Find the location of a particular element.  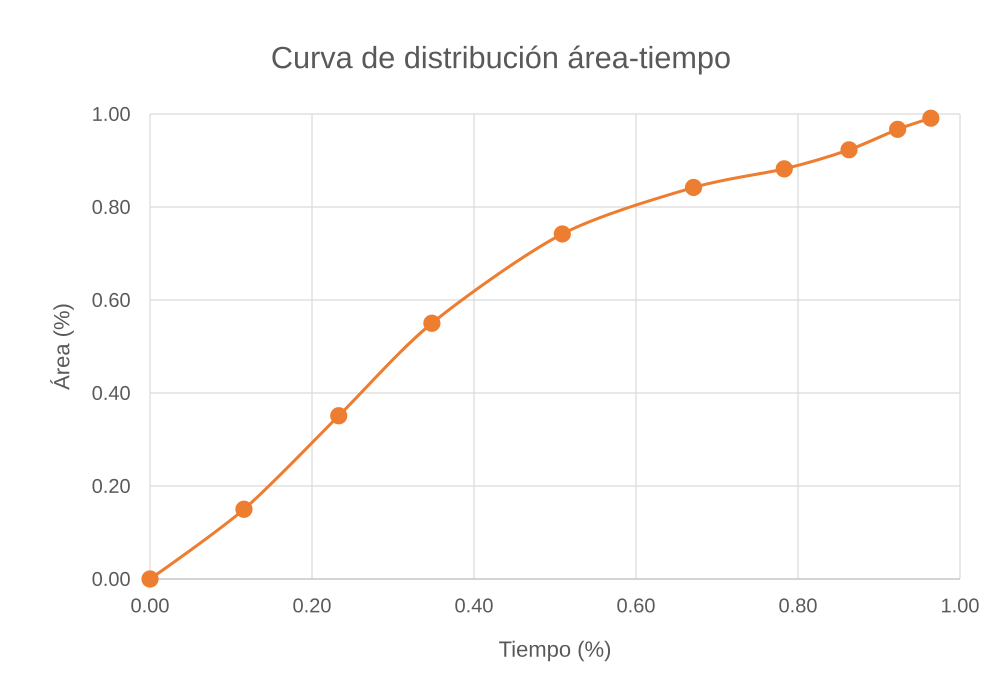

y-axis-title: Área (%) is located at coordinates (62, 347).